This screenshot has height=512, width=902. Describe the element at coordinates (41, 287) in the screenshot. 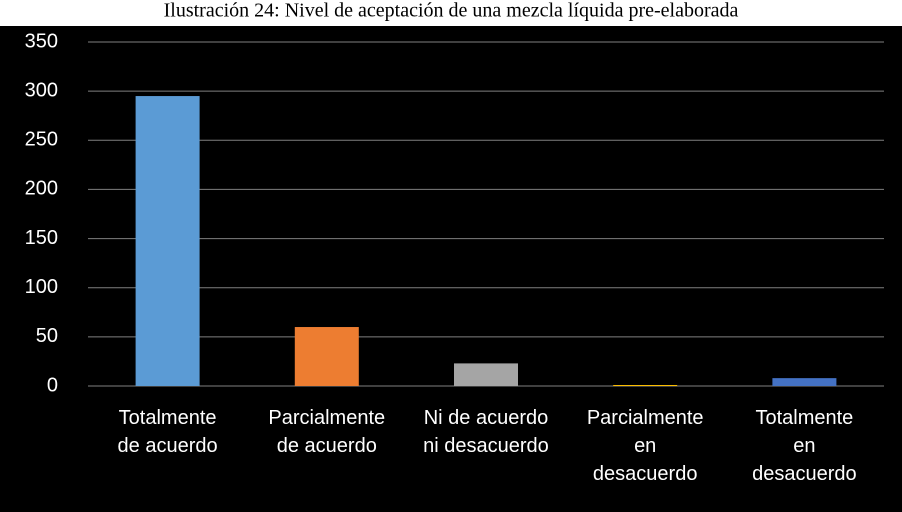

I see `y-tick-label: 100` at that location.